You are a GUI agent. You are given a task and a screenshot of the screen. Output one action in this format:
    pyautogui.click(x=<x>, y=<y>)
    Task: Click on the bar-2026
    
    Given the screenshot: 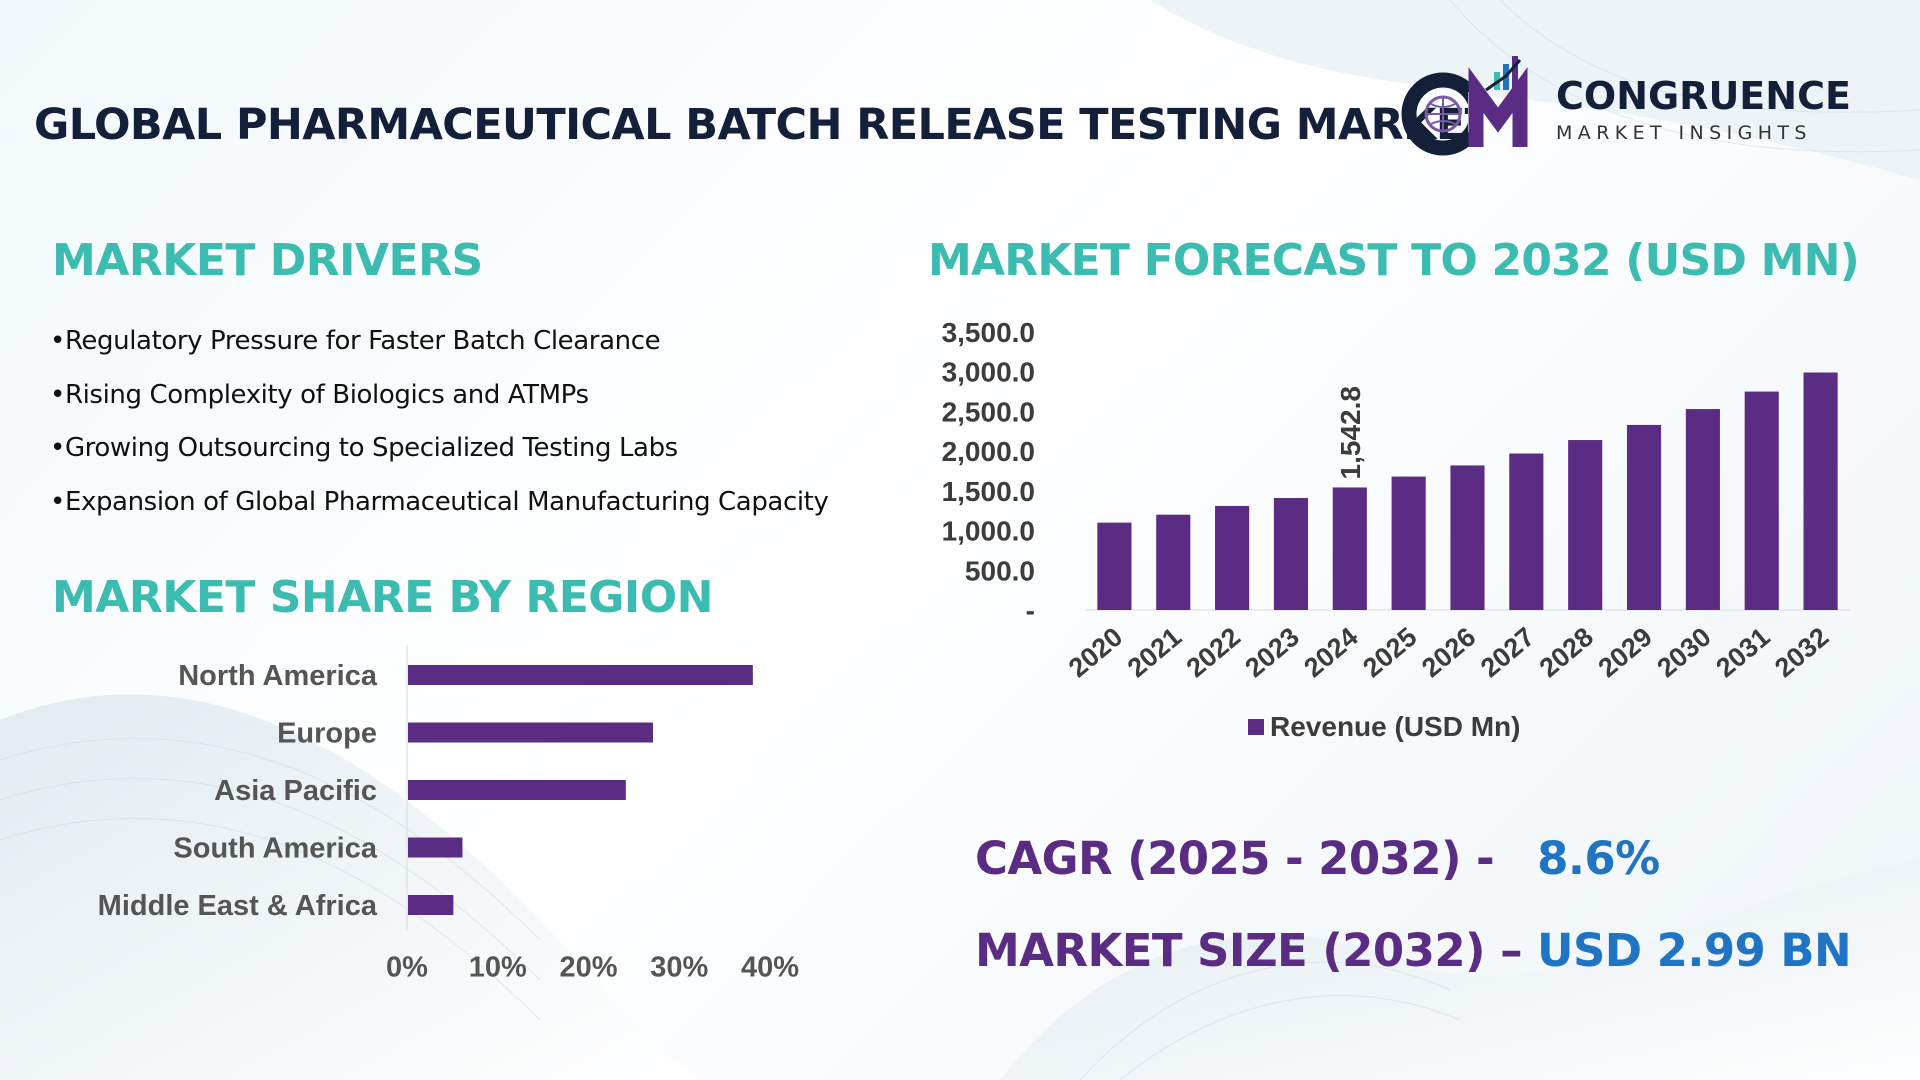 What is the action you would take?
    pyautogui.click(x=1467, y=537)
    